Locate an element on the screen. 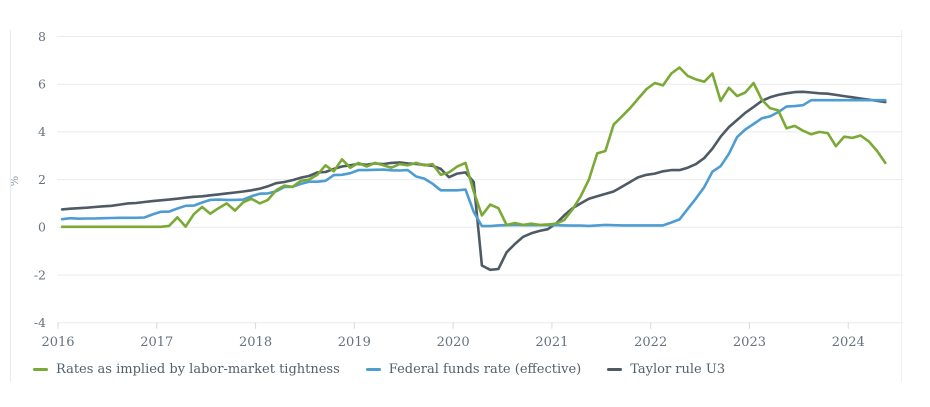 This screenshot has width=930, height=407. y-tick-label: 4 is located at coordinates (42, 131).